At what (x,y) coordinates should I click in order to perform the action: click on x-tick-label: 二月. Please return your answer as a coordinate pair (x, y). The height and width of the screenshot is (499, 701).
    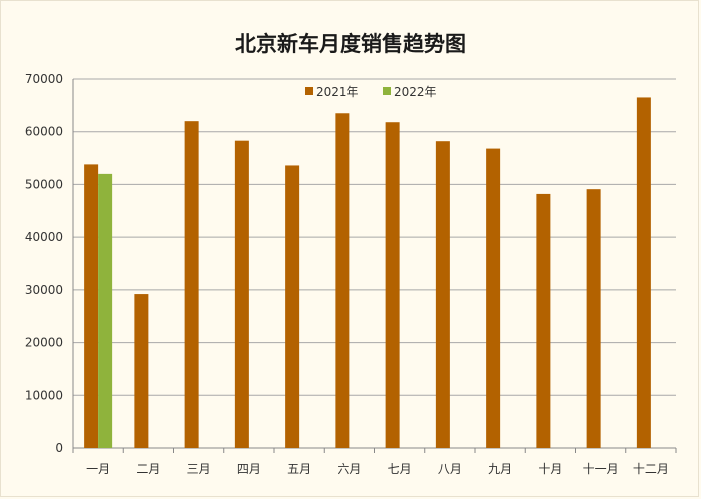
    Looking at the image, I should click on (148, 469).